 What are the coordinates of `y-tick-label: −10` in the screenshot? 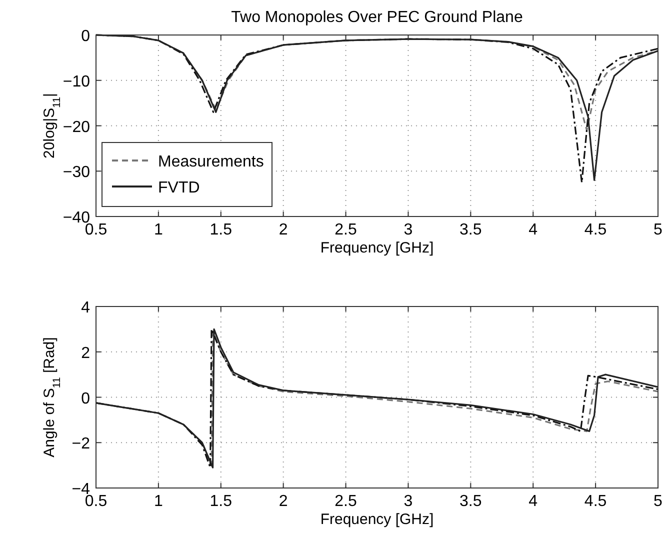 It's located at (76, 81).